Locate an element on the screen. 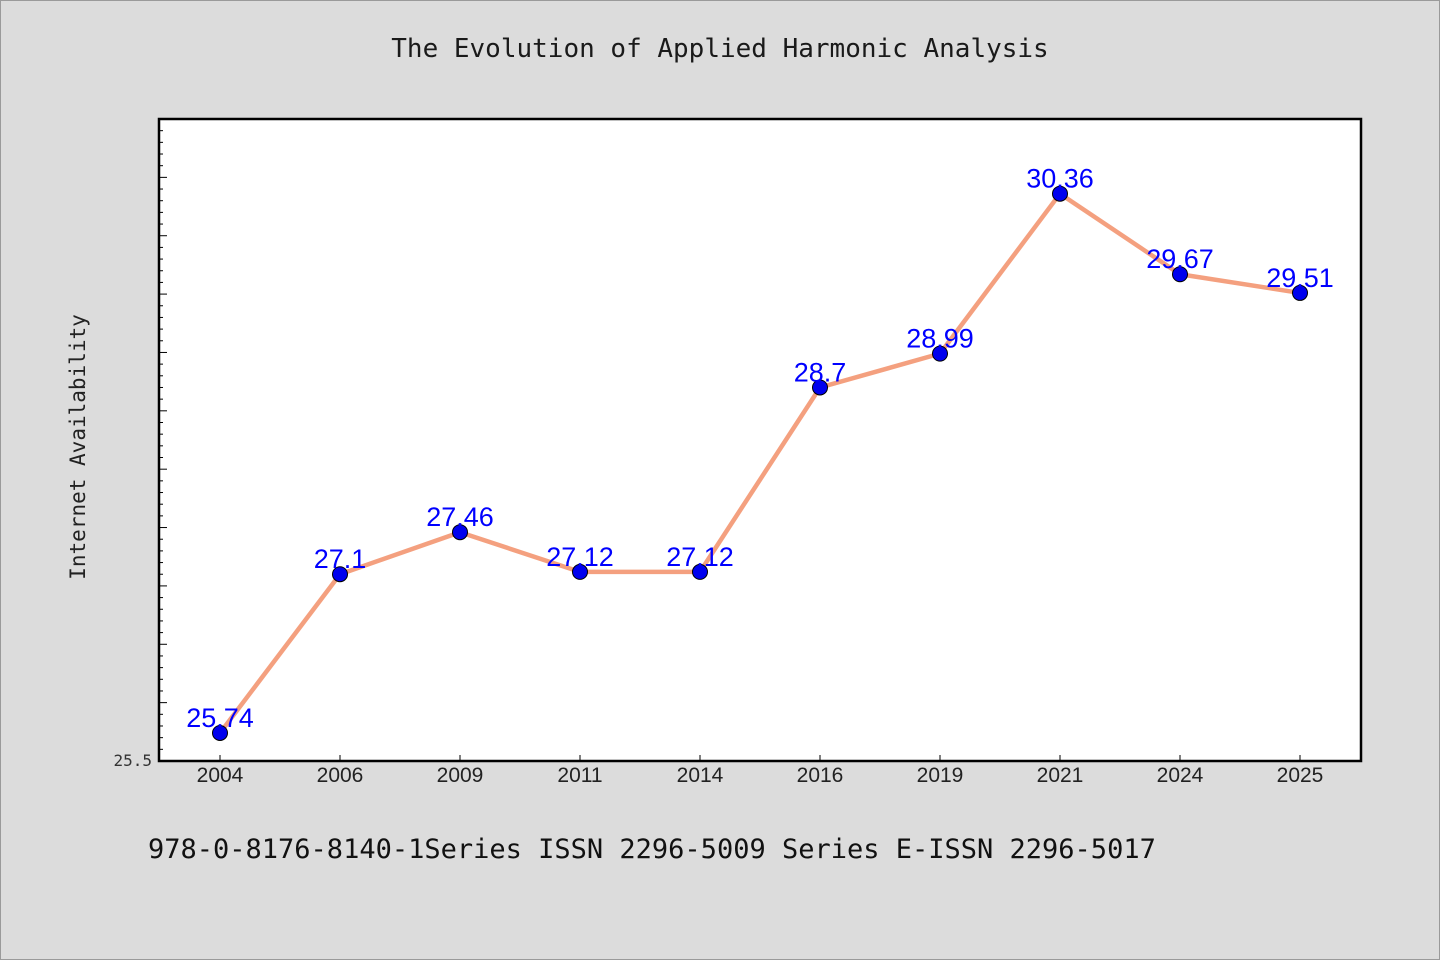 The image size is (1440, 960). y-tick-label: 25.5 is located at coordinates (132, 760).